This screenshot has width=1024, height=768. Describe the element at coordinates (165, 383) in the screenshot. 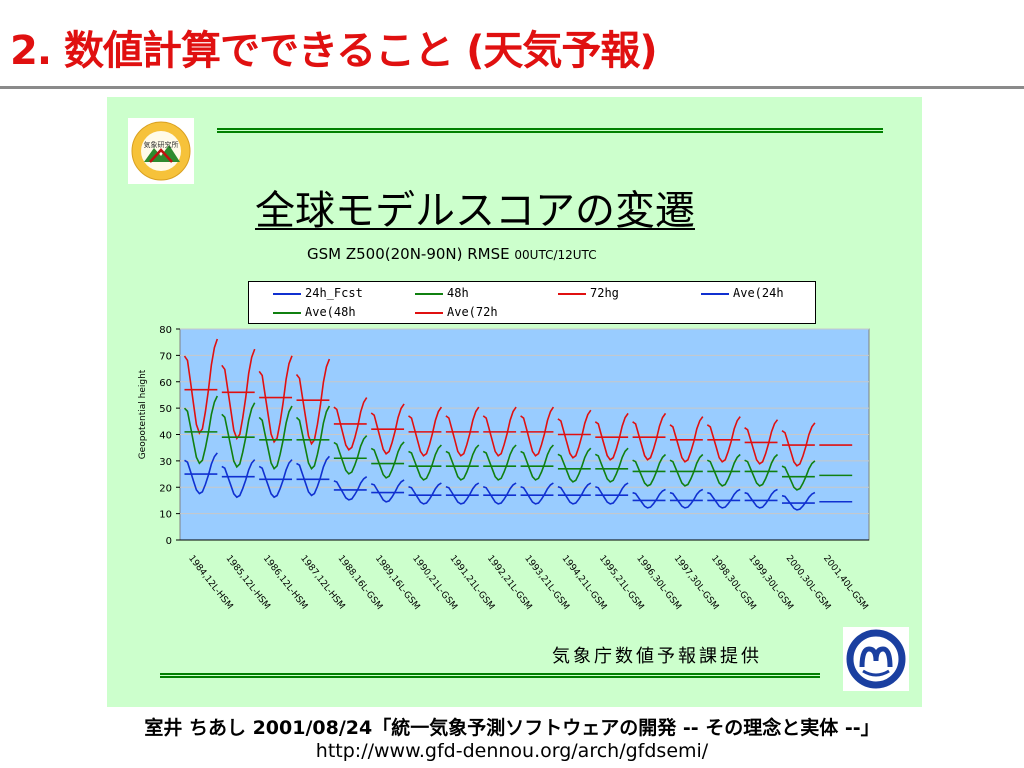

I see `y-tick-label: 60` at that location.